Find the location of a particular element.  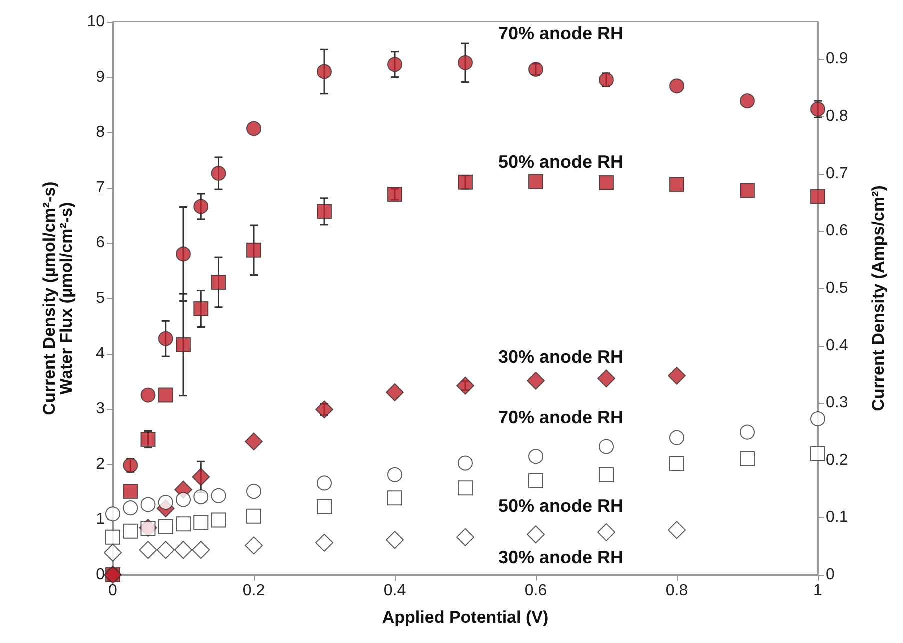

y-tick-label: 5 is located at coordinates (101, 298).